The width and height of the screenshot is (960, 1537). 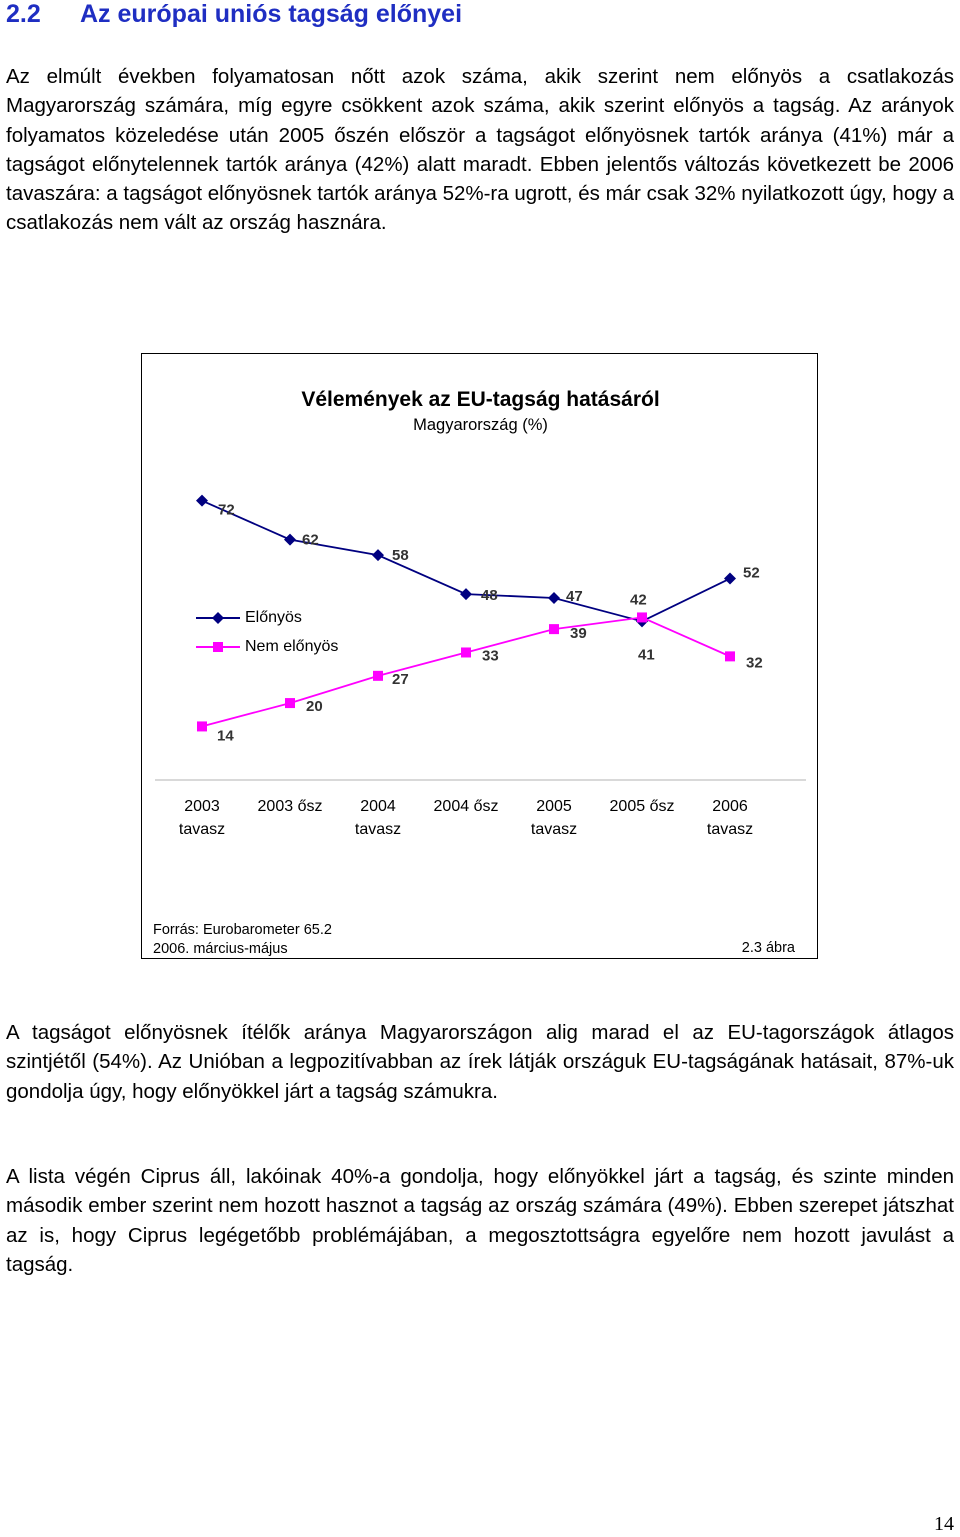 I want to click on chart-title: Vélemények az EU-tagság hatásáról, so click(x=480, y=399).